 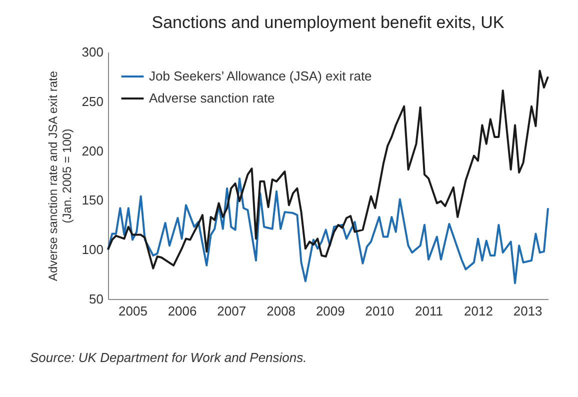 What do you see at coordinates (93, 52) in the screenshot?
I see `y-tick-label: 300` at bounding box center [93, 52].